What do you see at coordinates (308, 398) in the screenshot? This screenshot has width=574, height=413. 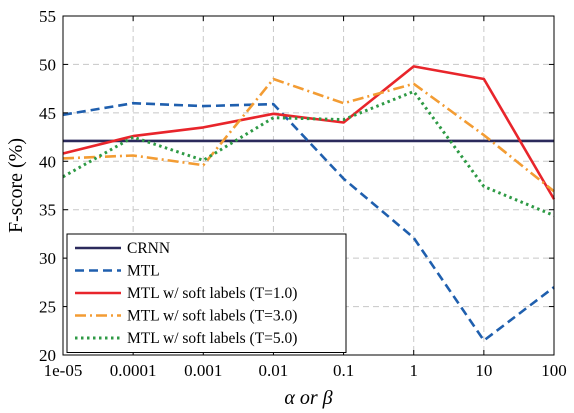 I see `x-axis-label: α or β` at bounding box center [308, 398].